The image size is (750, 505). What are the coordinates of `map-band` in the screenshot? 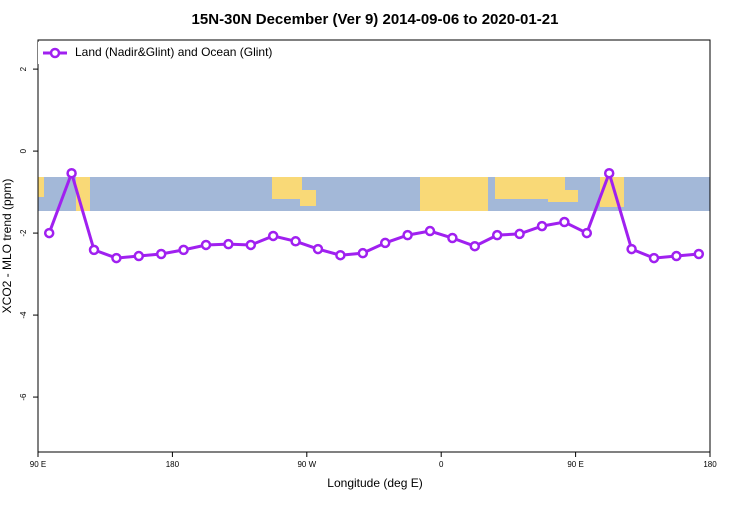 It's located at (374, 194).